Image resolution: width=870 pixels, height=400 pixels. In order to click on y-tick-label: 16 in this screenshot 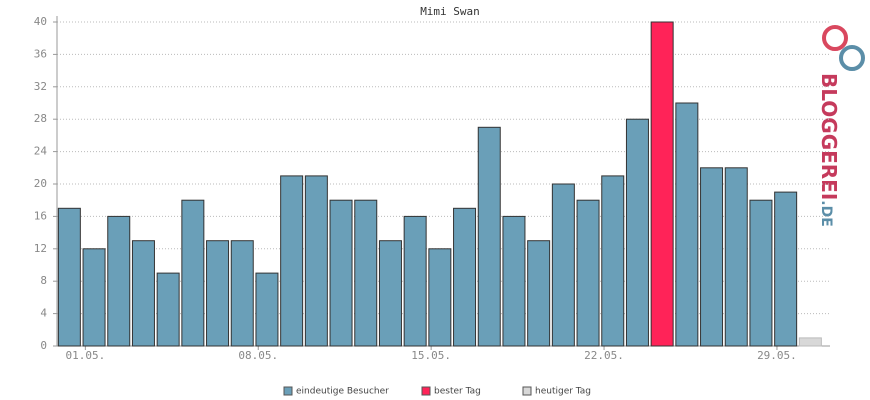, I will do `click(40, 215)`.